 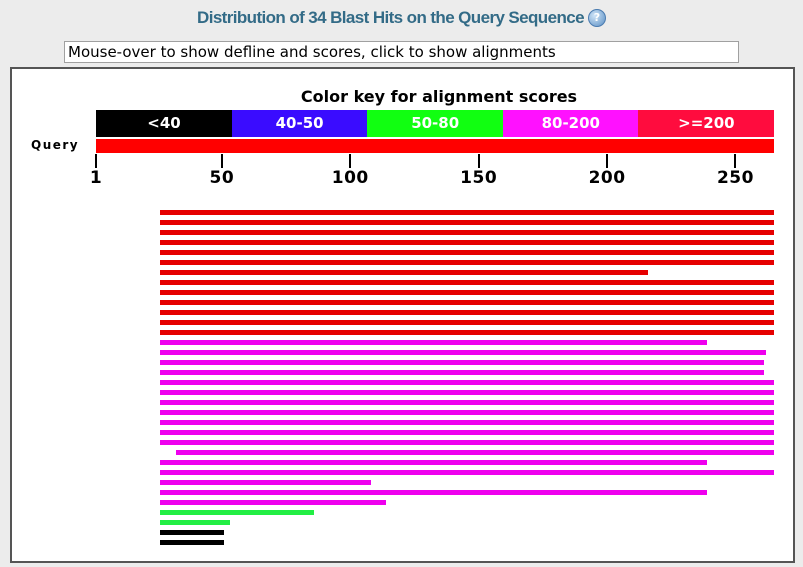 What do you see at coordinates (222, 178) in the screenshot?
I see `axis-tick-label: 50` at bounding box center [222, 178].